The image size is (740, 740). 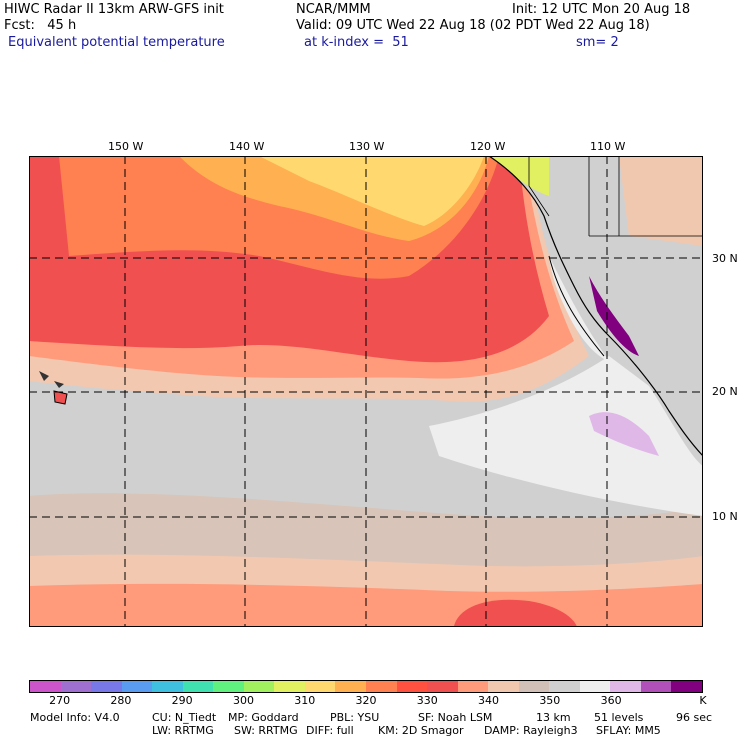 What do you see at coordinates (114, 9) in the screenshot?
I see `model-title: HIWC Radar II 13km ARW-GFS init` at bounding box center [114, 9].